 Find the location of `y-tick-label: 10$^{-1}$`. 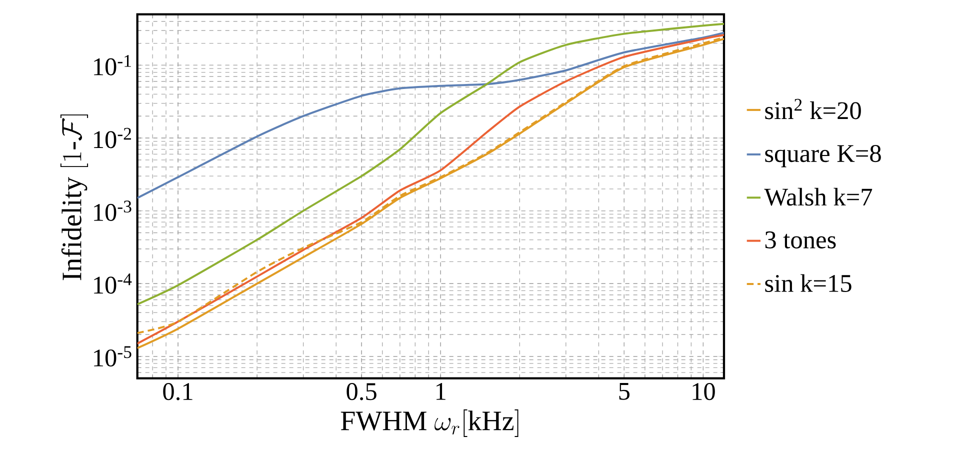

y-tick-label: 10$^{-1}$ is located at coordinates (112, 65).